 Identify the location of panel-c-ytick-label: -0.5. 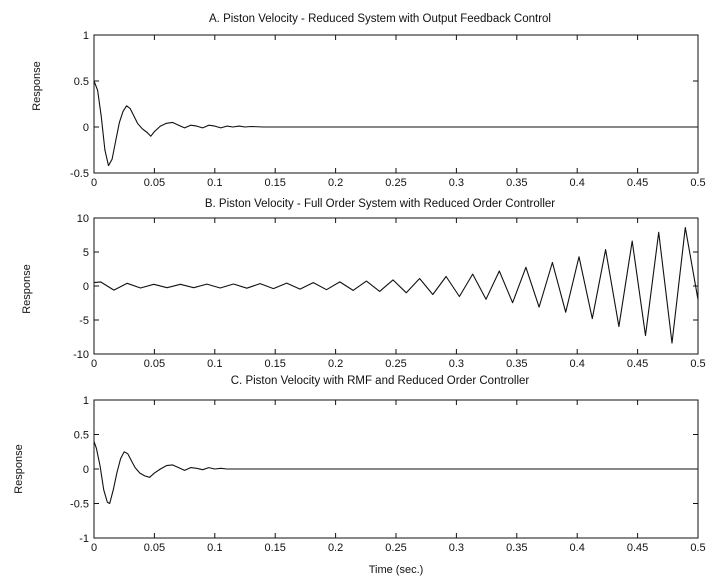
(79, 505).